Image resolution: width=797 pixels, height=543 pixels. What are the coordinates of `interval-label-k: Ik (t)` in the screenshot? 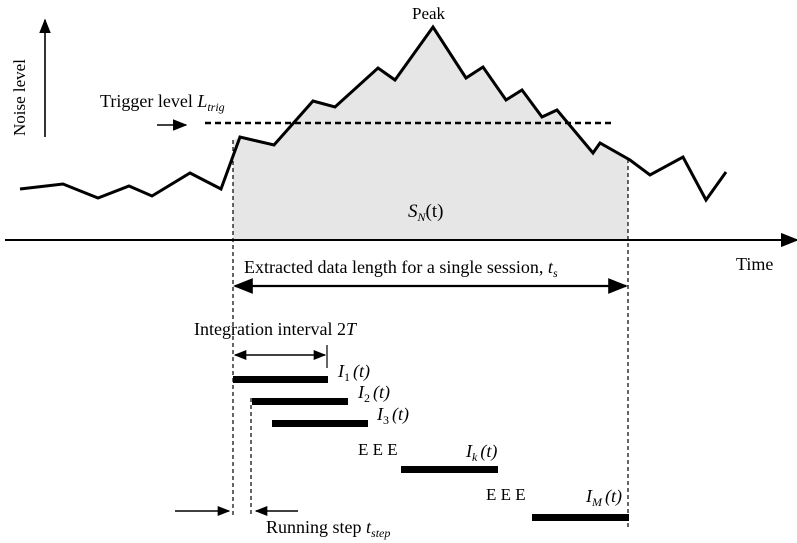 It's located at (481, 452).